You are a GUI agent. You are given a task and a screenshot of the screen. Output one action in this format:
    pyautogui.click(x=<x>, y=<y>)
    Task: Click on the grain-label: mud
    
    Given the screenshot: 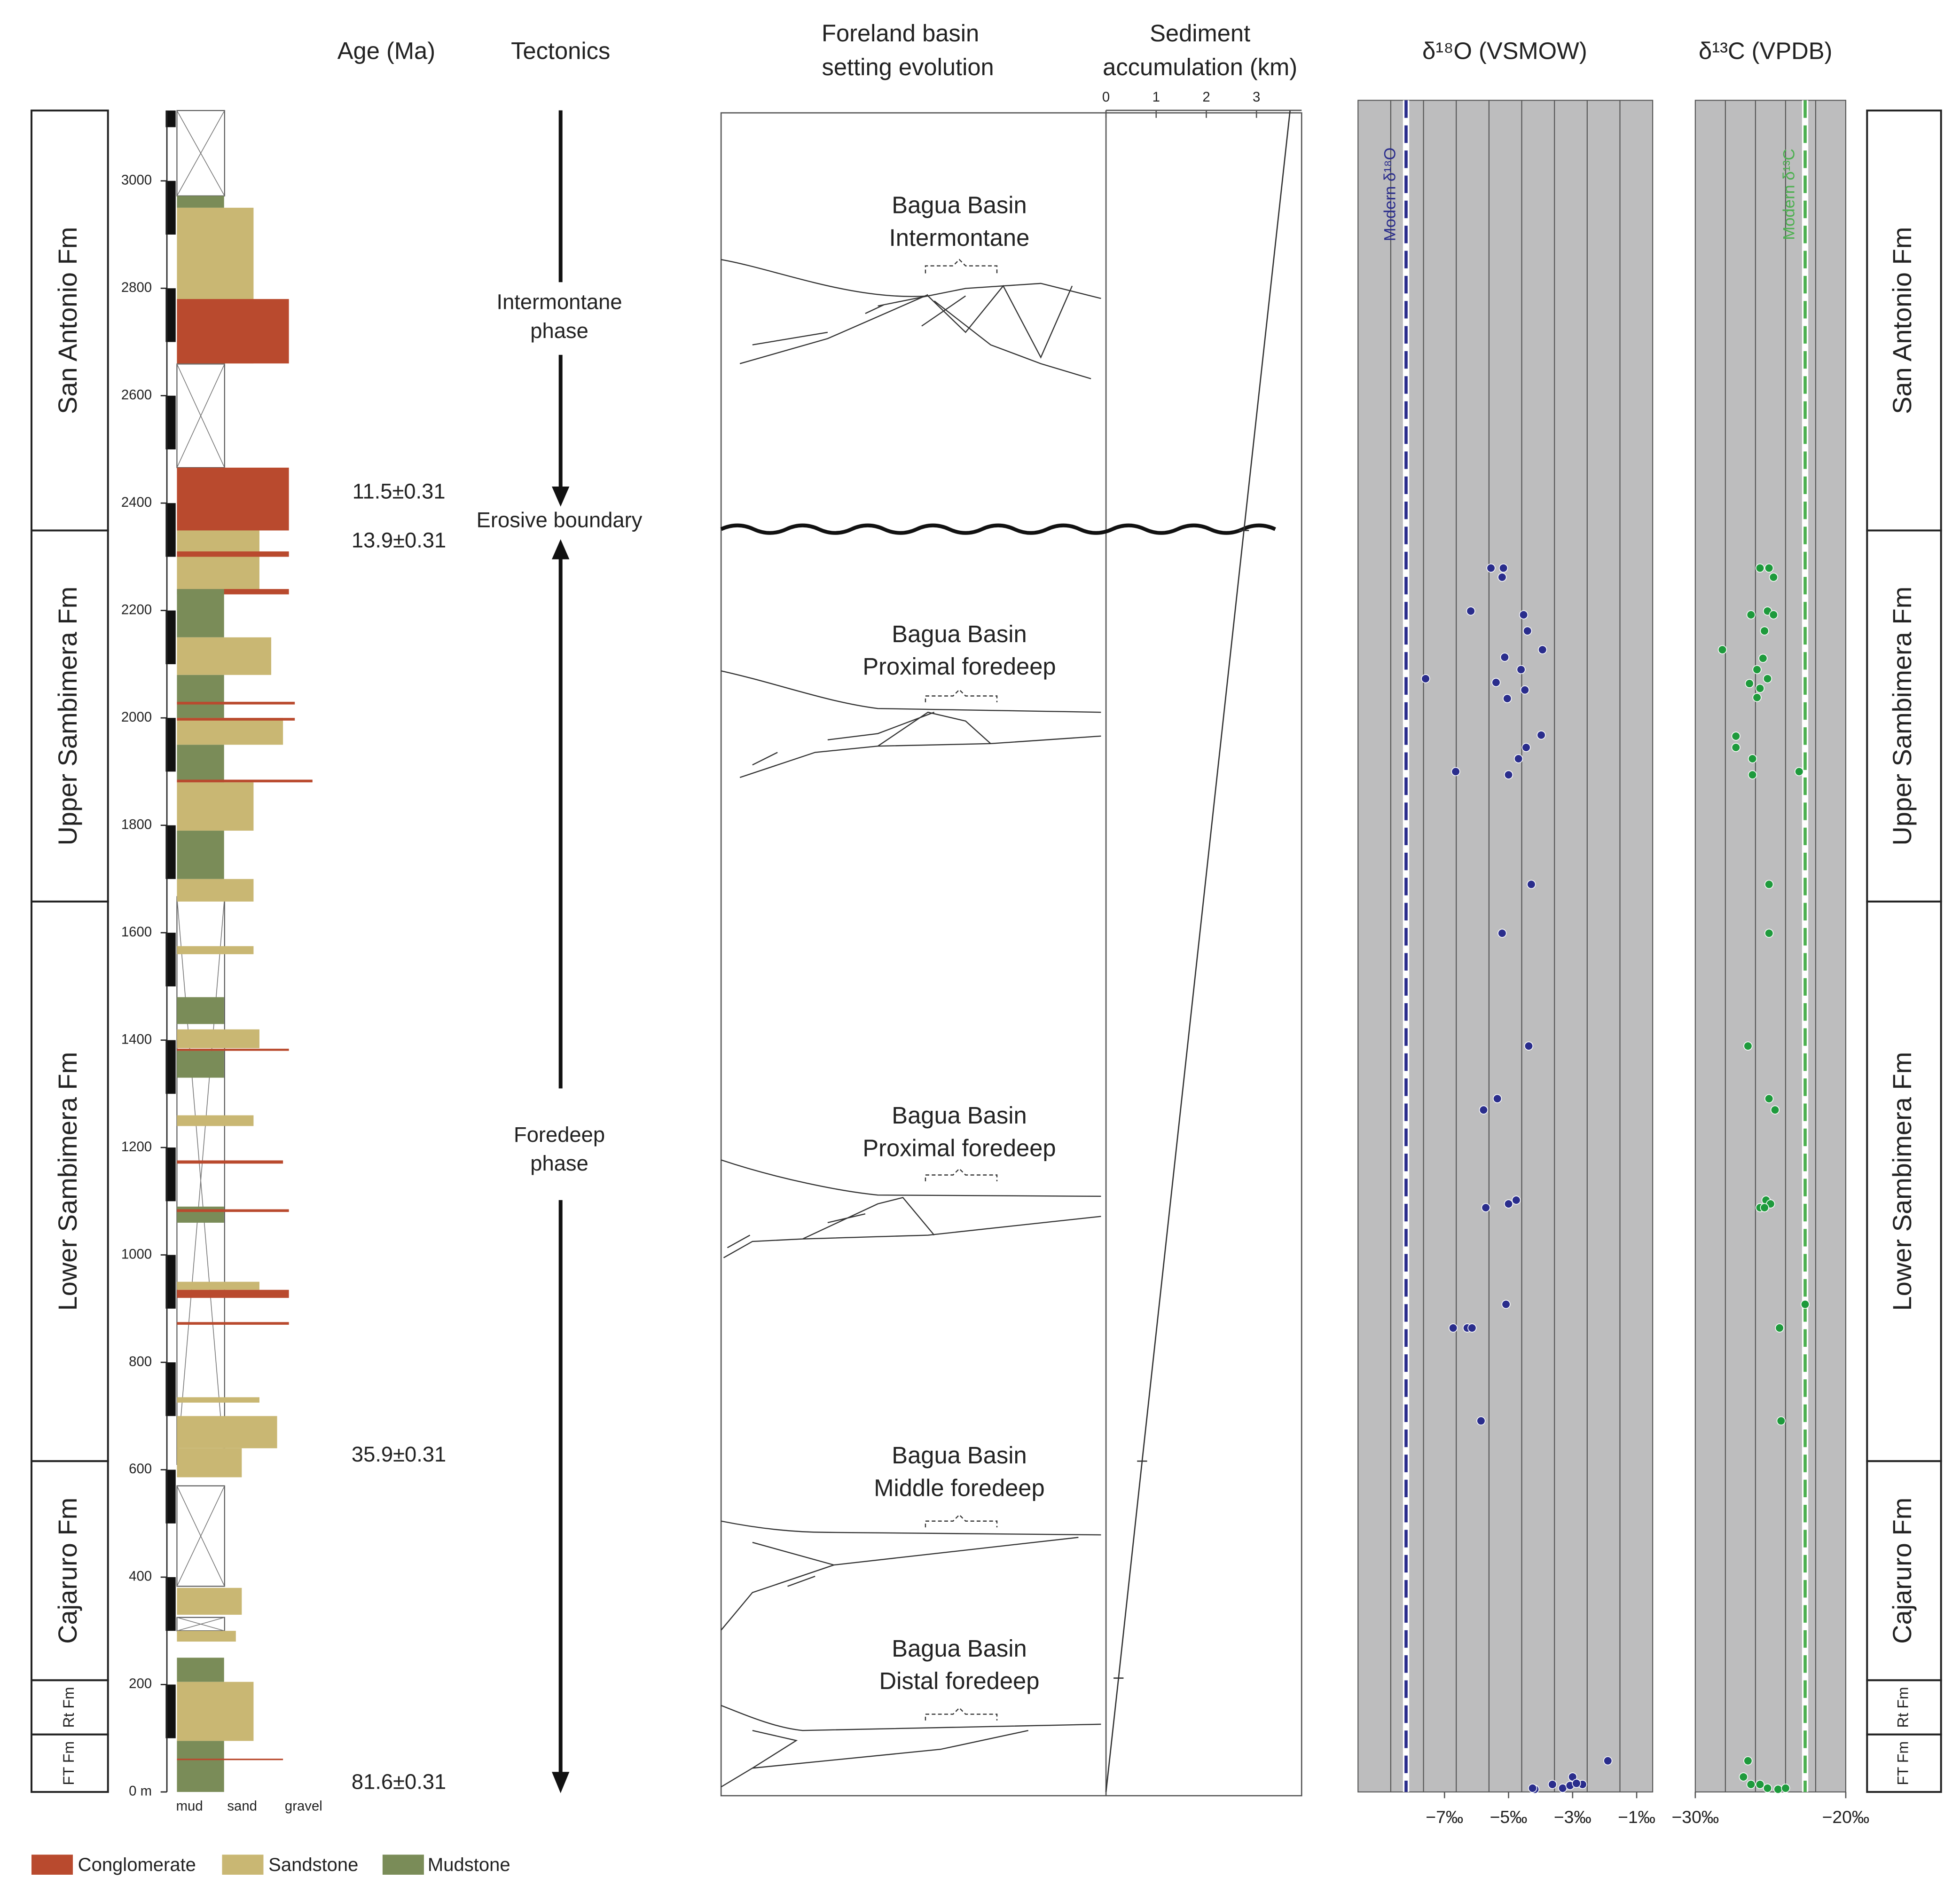 What is the action you would take?
    pyautogui.click(x=189, y=1806)
    